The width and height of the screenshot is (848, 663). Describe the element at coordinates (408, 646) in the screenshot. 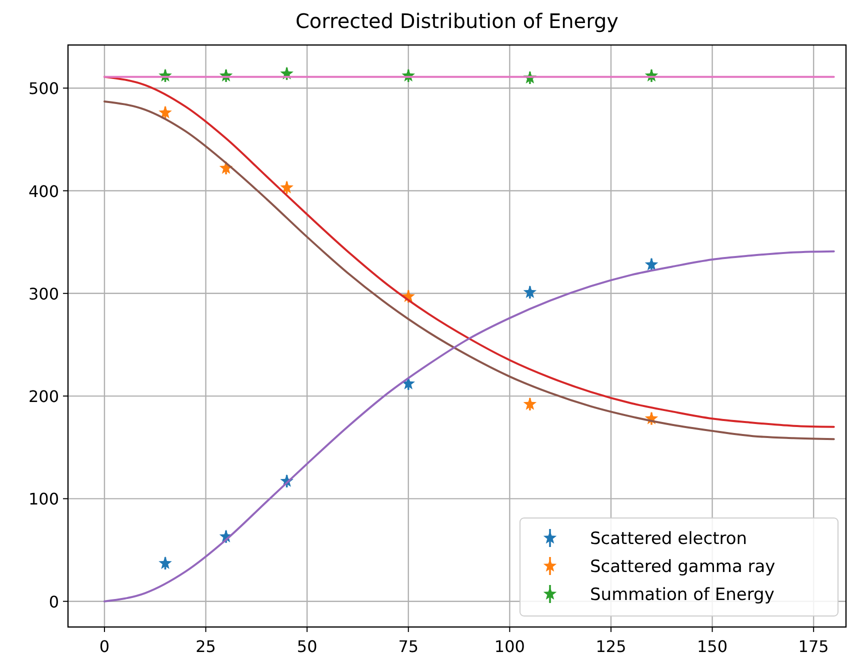

I see `x-tick-label: 75` at that location.